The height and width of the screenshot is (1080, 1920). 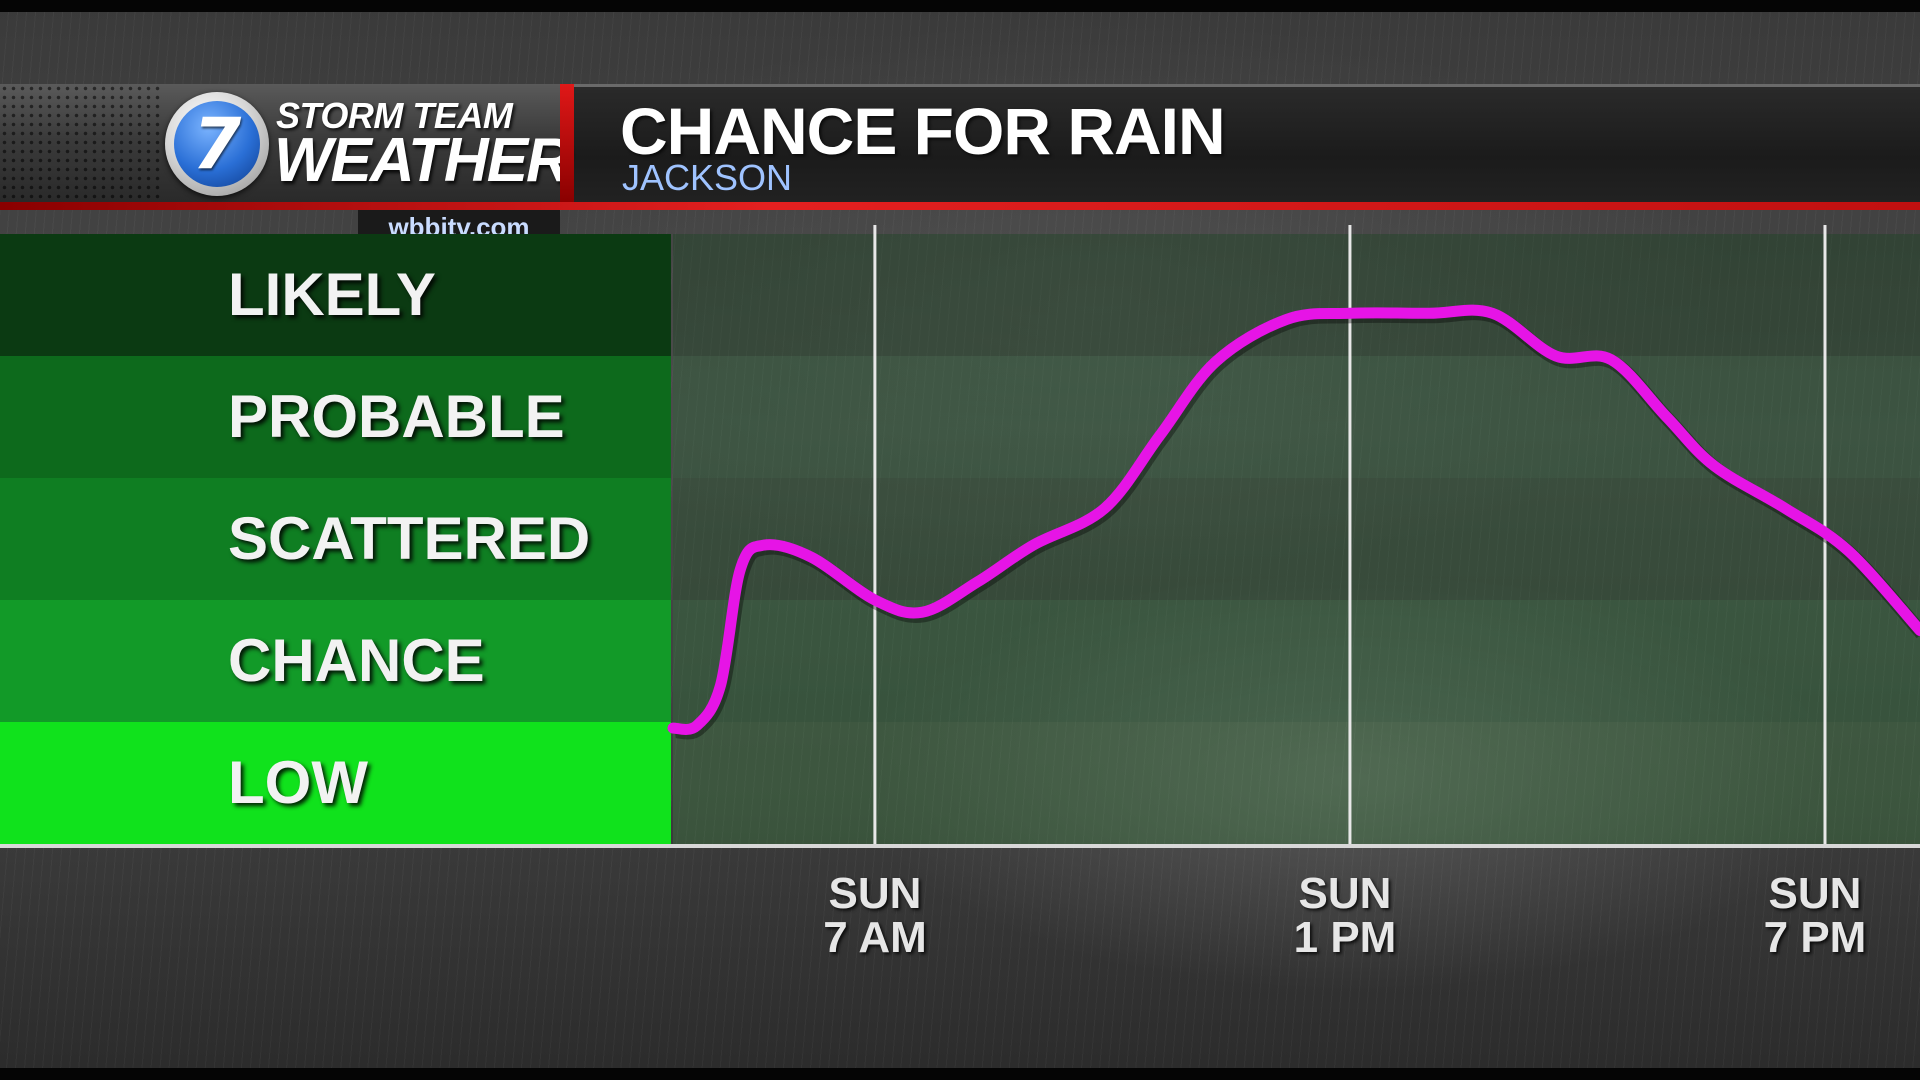 I want to click on plot-stripe-scattered, so click(x=1296, y=539).